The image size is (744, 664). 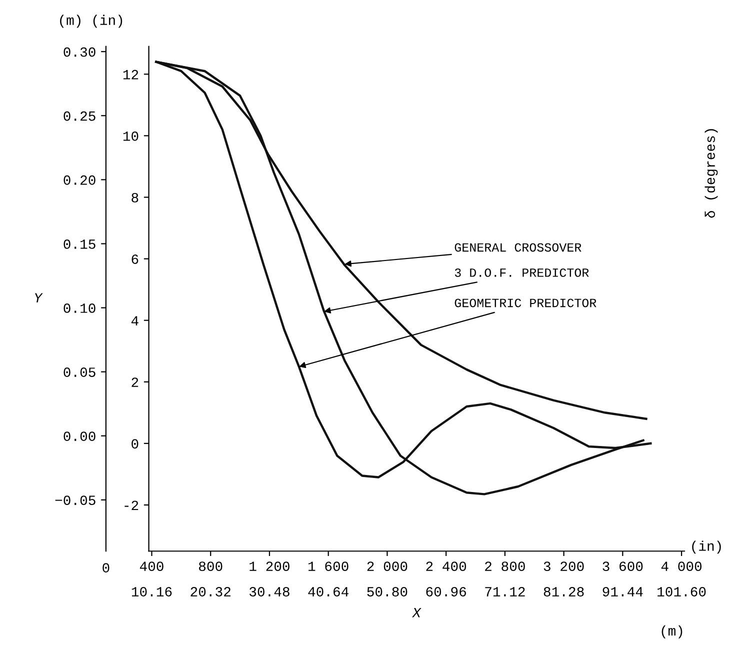 What do you see at coordinates (210, 567) in the screenshot?
I see `x-tick-label: 800` at bounding box center [210, 567].